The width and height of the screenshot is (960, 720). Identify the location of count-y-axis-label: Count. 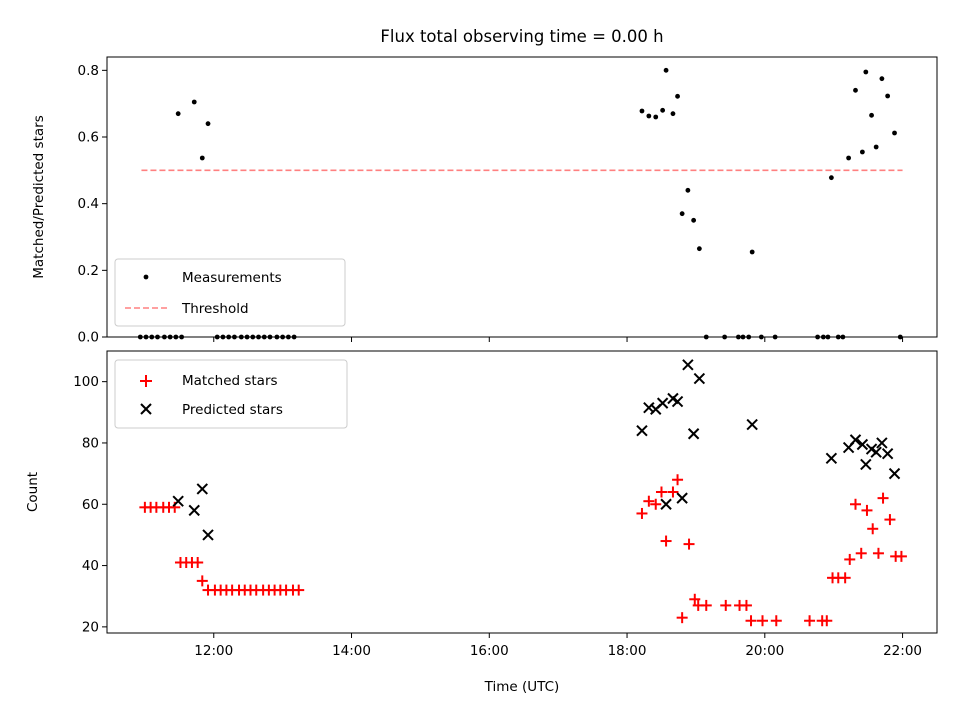
(33, 492).